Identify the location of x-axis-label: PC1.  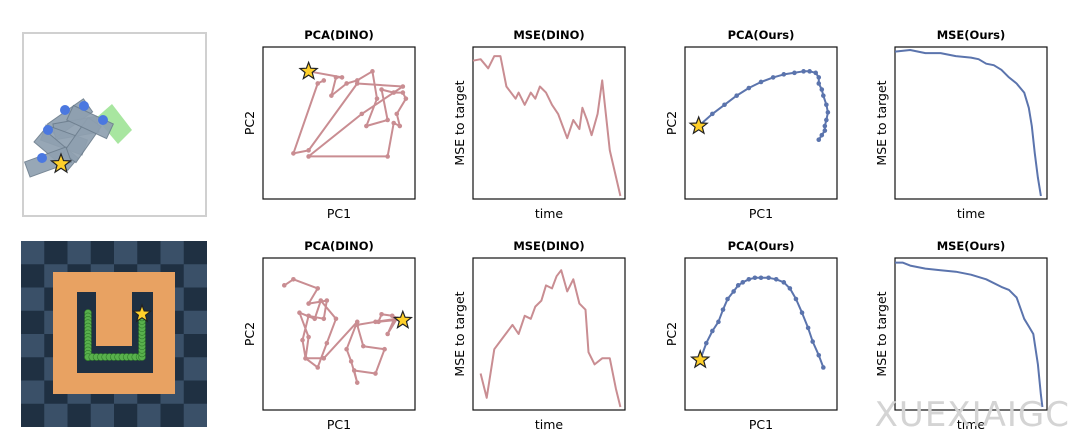
(761, 213).